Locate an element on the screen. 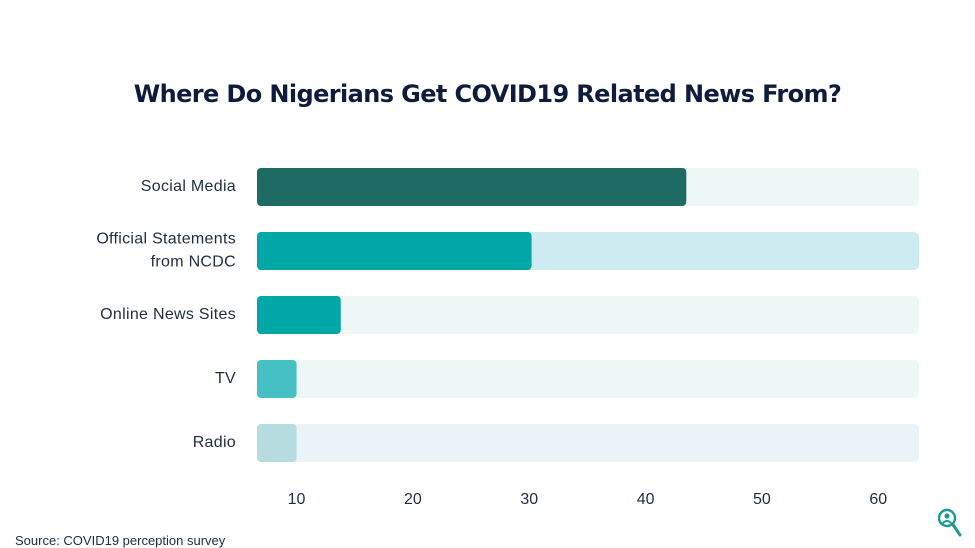 Image resolution: width=975 pixels, height=548 pixels. x-tick-label: 30 is located at coordinates (529, 499).